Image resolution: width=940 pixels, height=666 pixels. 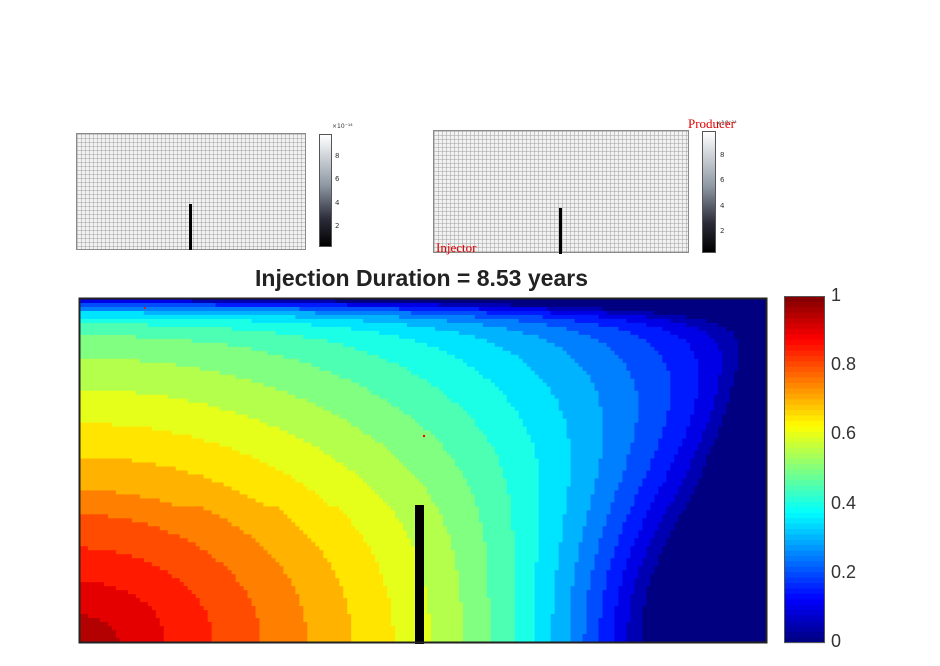 I want to click on right-colorbar-tick: 2, so click(x=722, y=231).